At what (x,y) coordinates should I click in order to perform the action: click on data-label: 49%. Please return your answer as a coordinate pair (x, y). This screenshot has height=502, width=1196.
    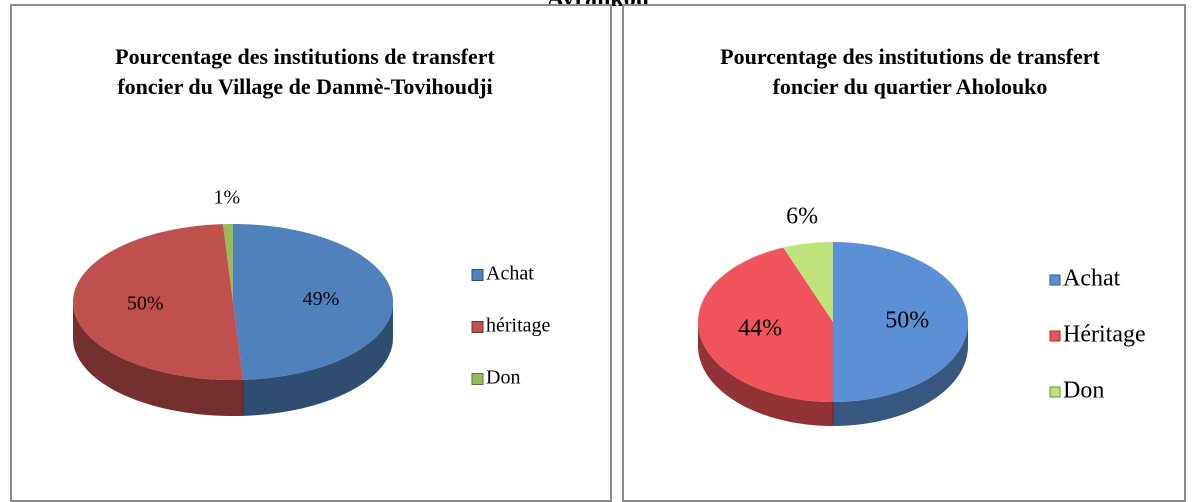
    Looking at the image, I should click on (321, 299).